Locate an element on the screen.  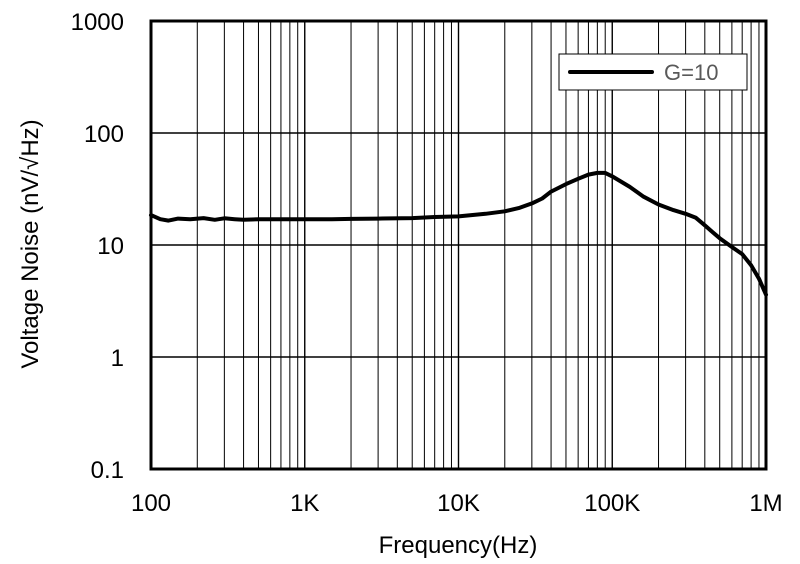
y-tick-label: 0.1 is located at coordinates (107, 470).